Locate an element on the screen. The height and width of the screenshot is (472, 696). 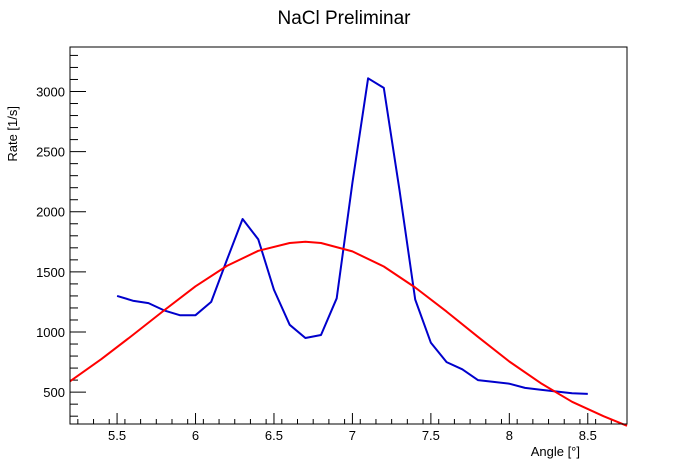
y-axis-label: Rate [1/s] is located at coordinates (12, 134).